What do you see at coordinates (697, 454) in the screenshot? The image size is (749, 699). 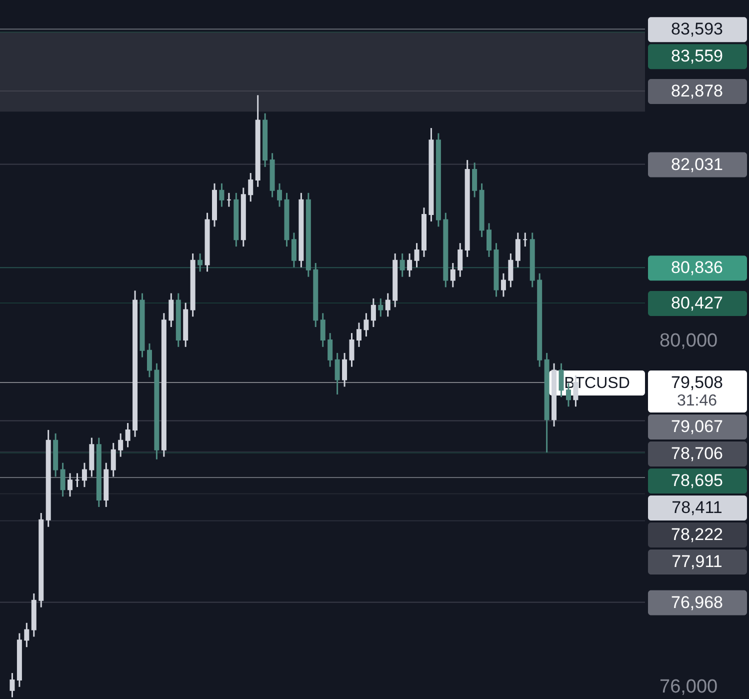 I see `ref-line-label: 78,706` at bounding box center [697, 454].